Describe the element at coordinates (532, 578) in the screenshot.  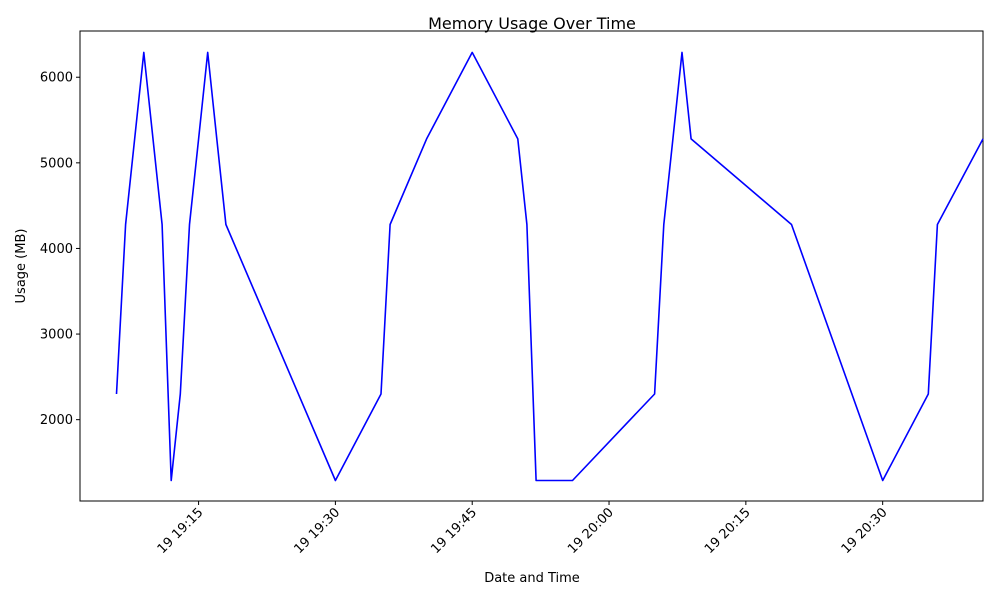
I see `x-axis-title: Date and Time` at that location.